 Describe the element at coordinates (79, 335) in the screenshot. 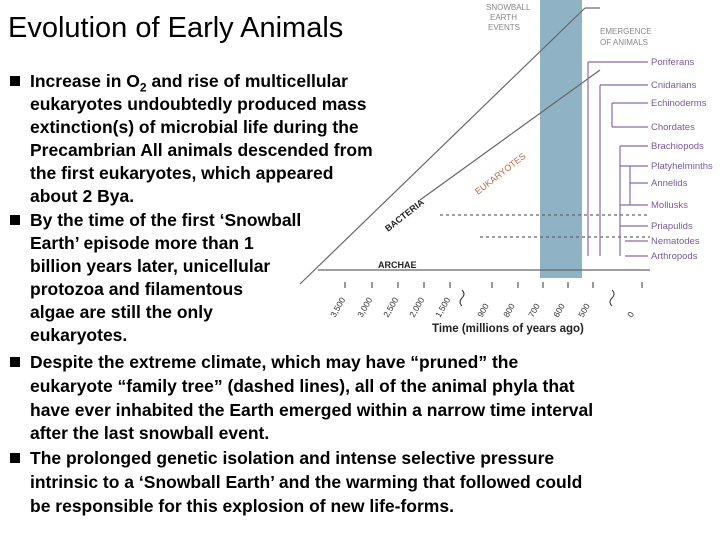

I see `bullet-line: eukaryotes.` at that location.